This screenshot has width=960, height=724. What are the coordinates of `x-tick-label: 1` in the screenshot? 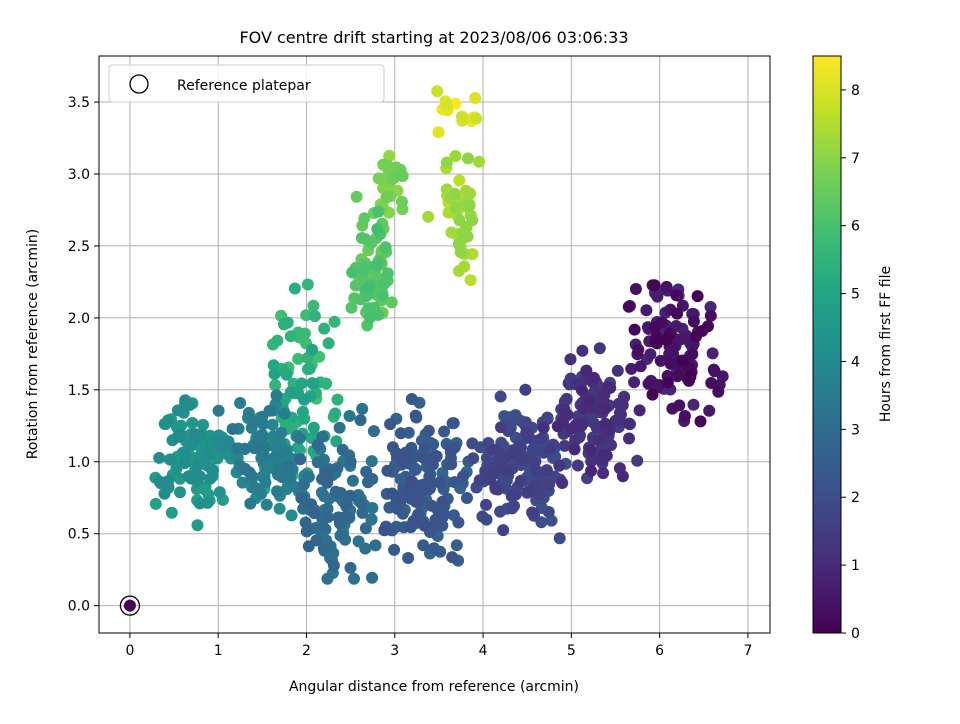 It's located at (218, 651).